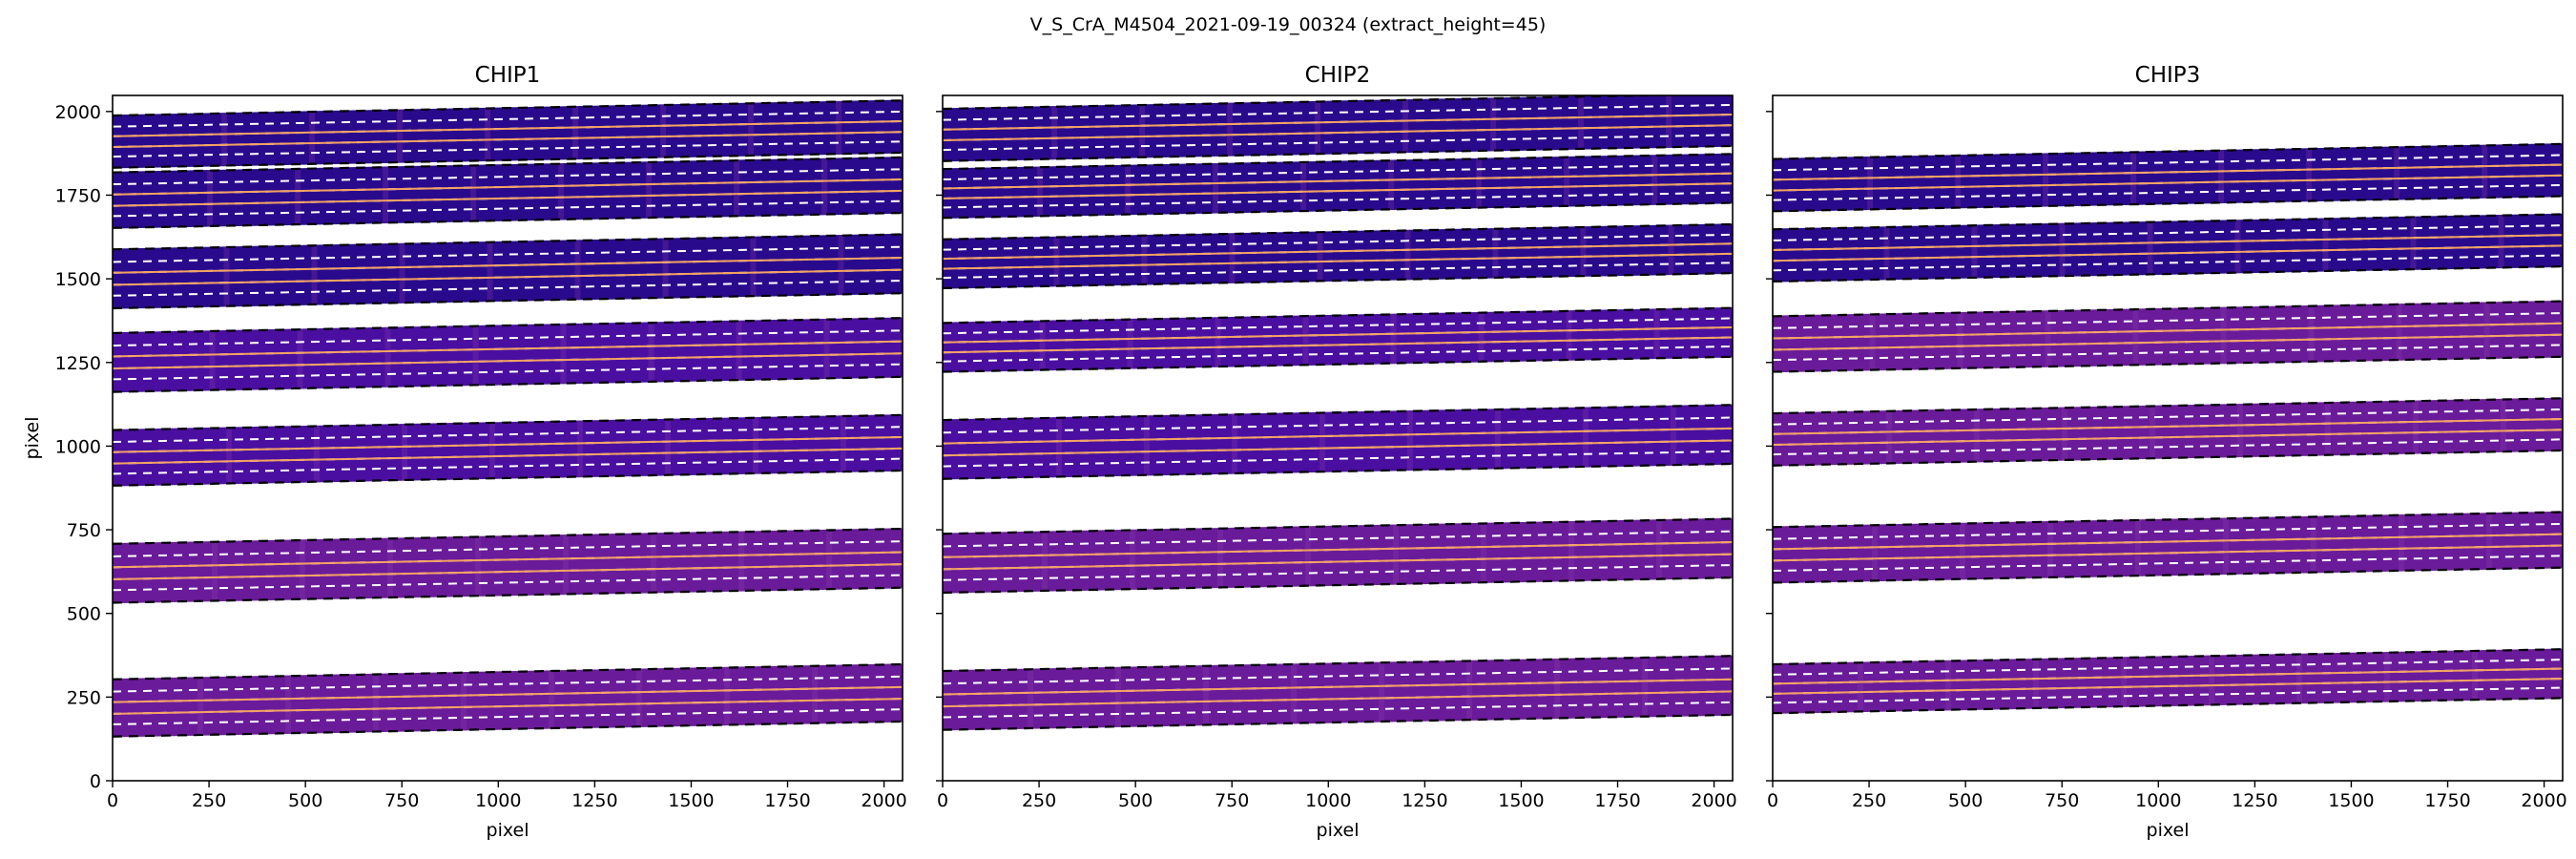  I want to click on y-tick-label: 1250, so click(78, 363).